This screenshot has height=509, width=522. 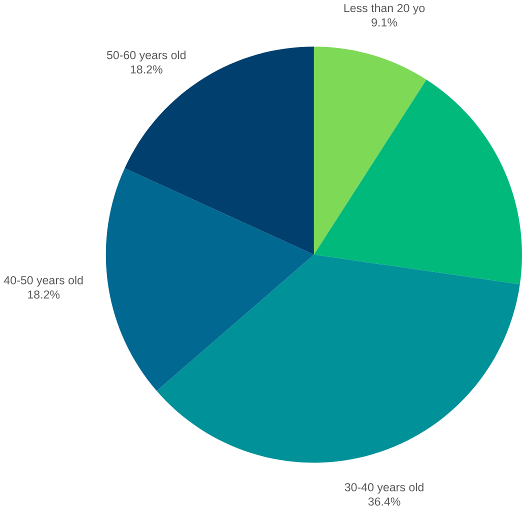 I want to click on slice-label: 40-50 years old, so click(x=43, y=281).